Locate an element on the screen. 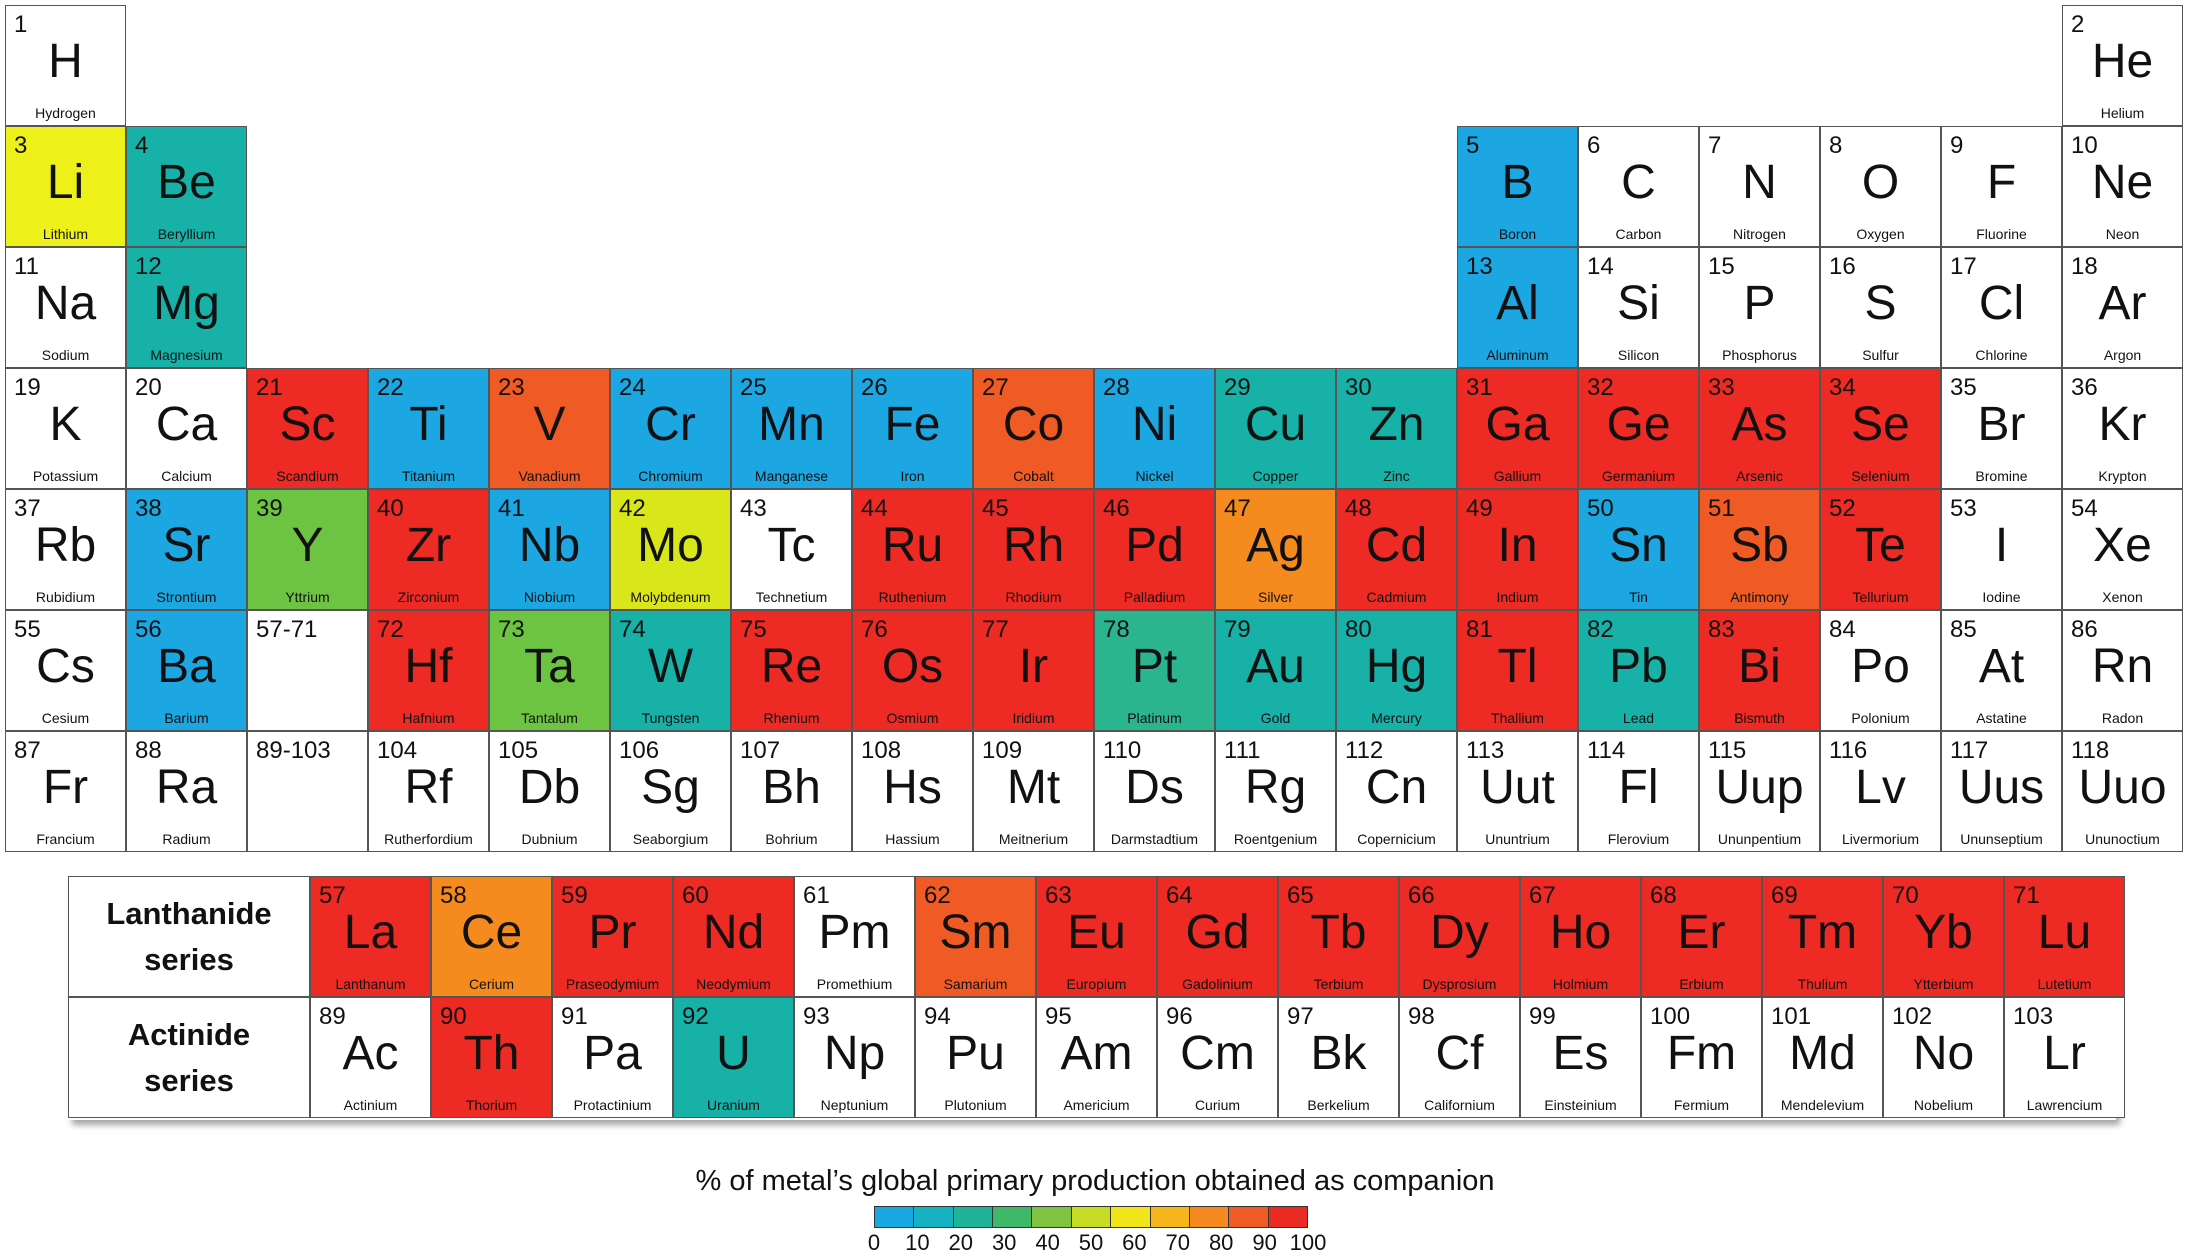 Image resolution: width=2190 pixels, height=1256 pixels. scale-tick-label: 60 is located at coordinates (1134, 1242).